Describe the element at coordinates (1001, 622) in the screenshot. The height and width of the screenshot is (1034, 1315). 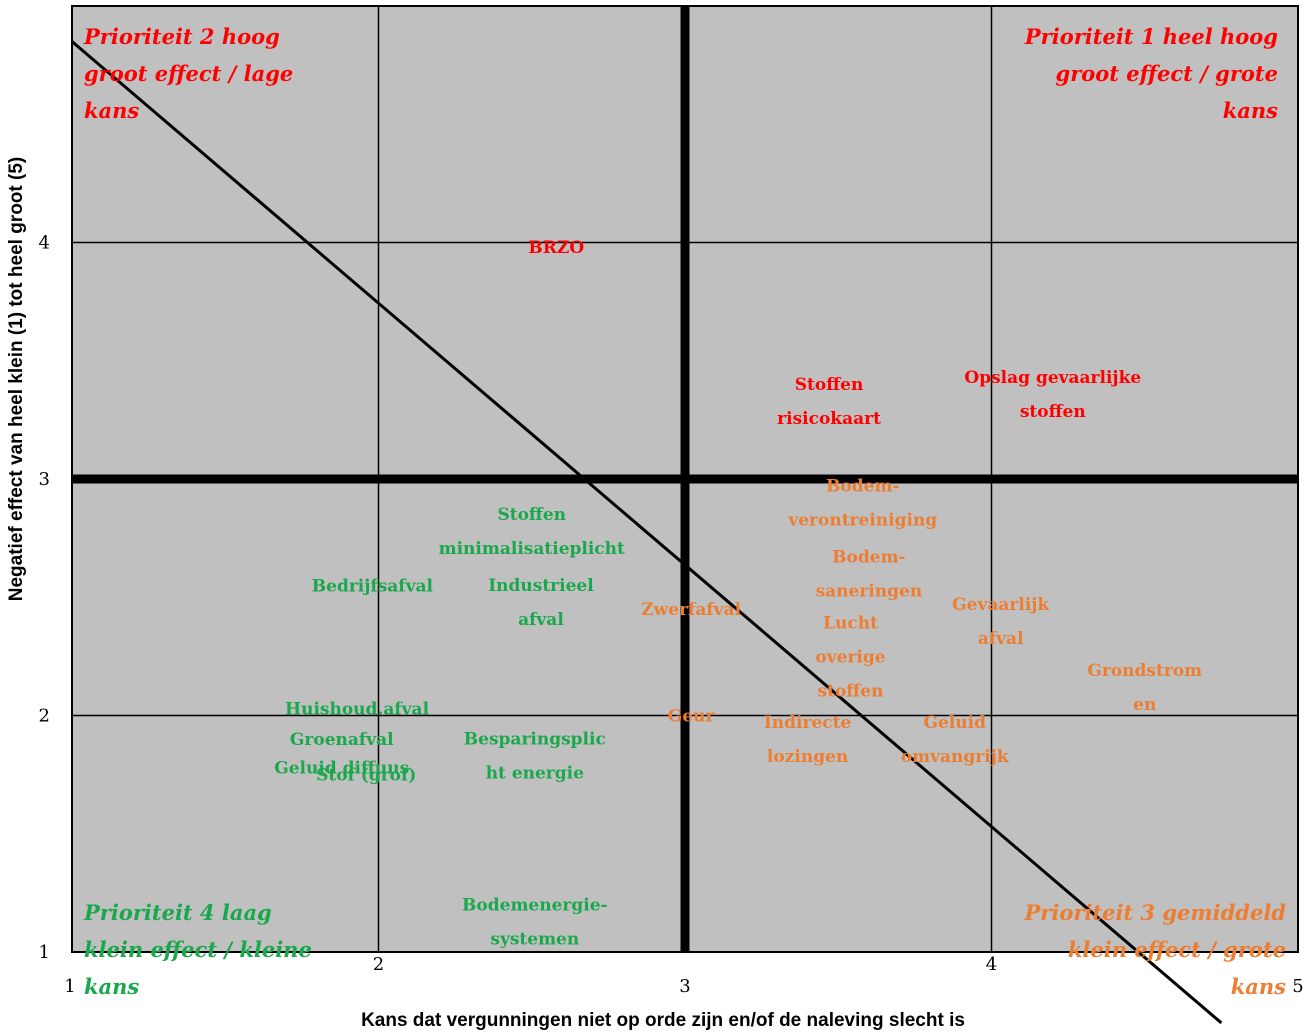
I see `data-label: Gevaarlijk afval` at that location.